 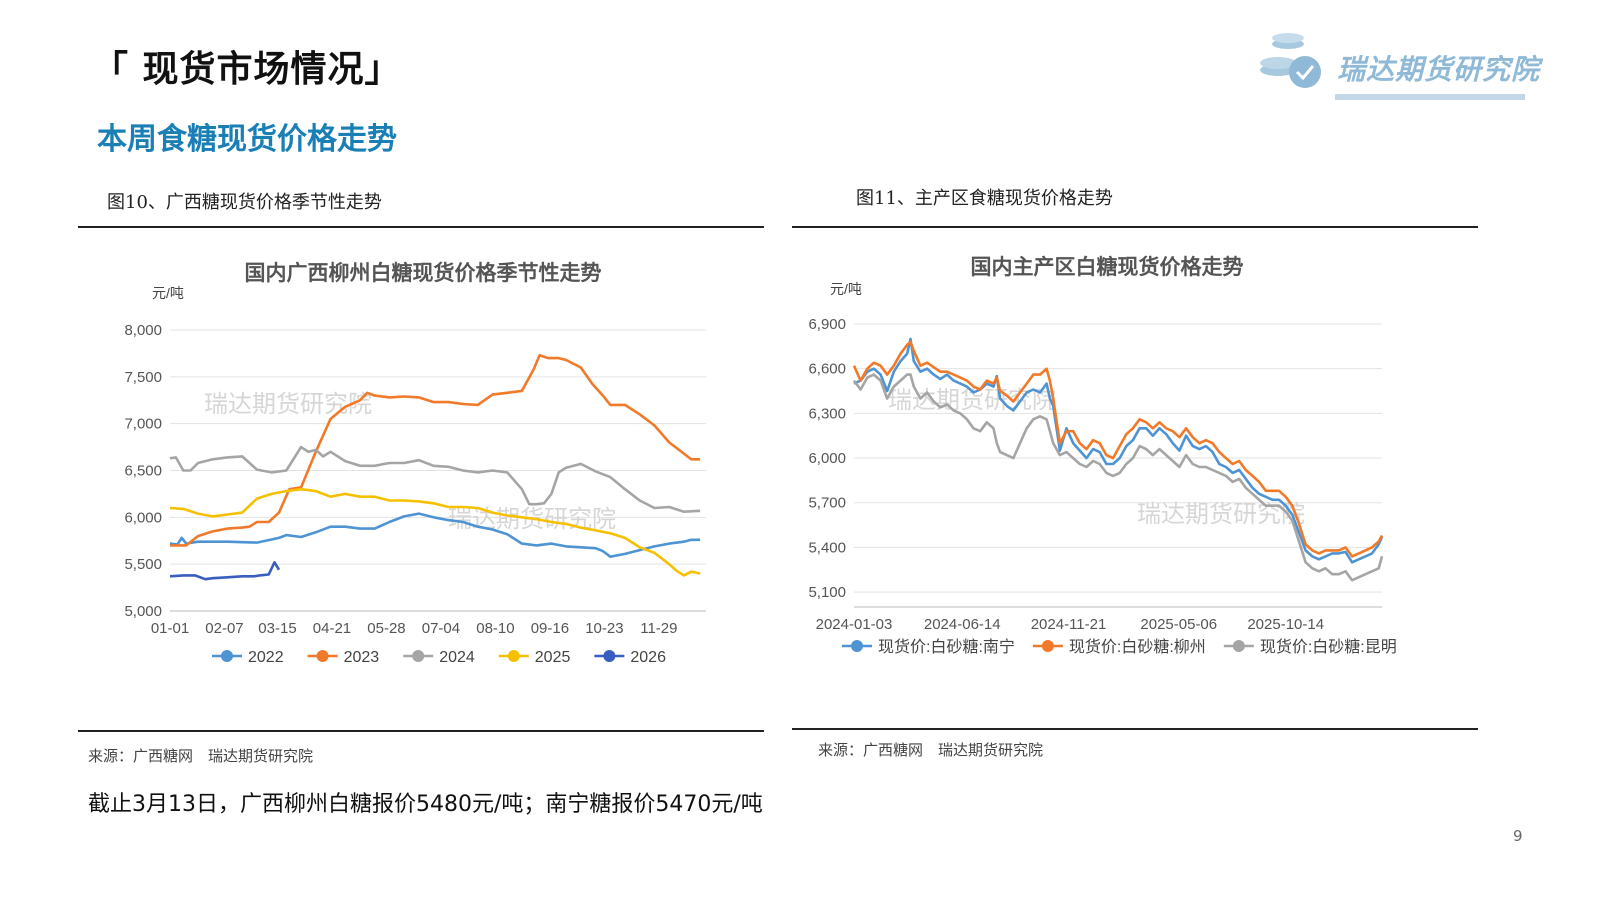 What do you see at coordinates (224, 628) in the screenshot?
I see `x-tick-label: 02-07` at bounding box center [224, 628].